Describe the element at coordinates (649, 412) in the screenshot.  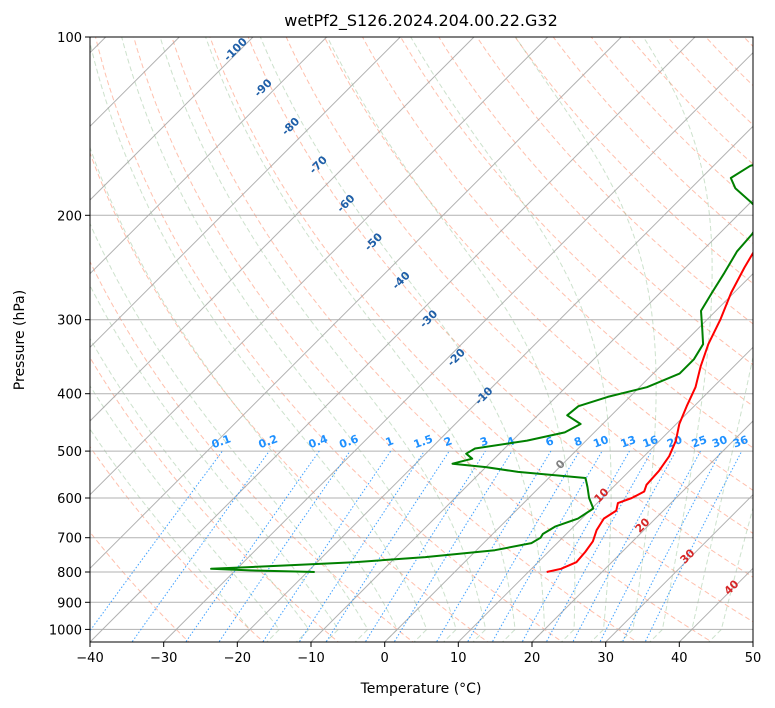
I see `temperature-profile-line` at that location.